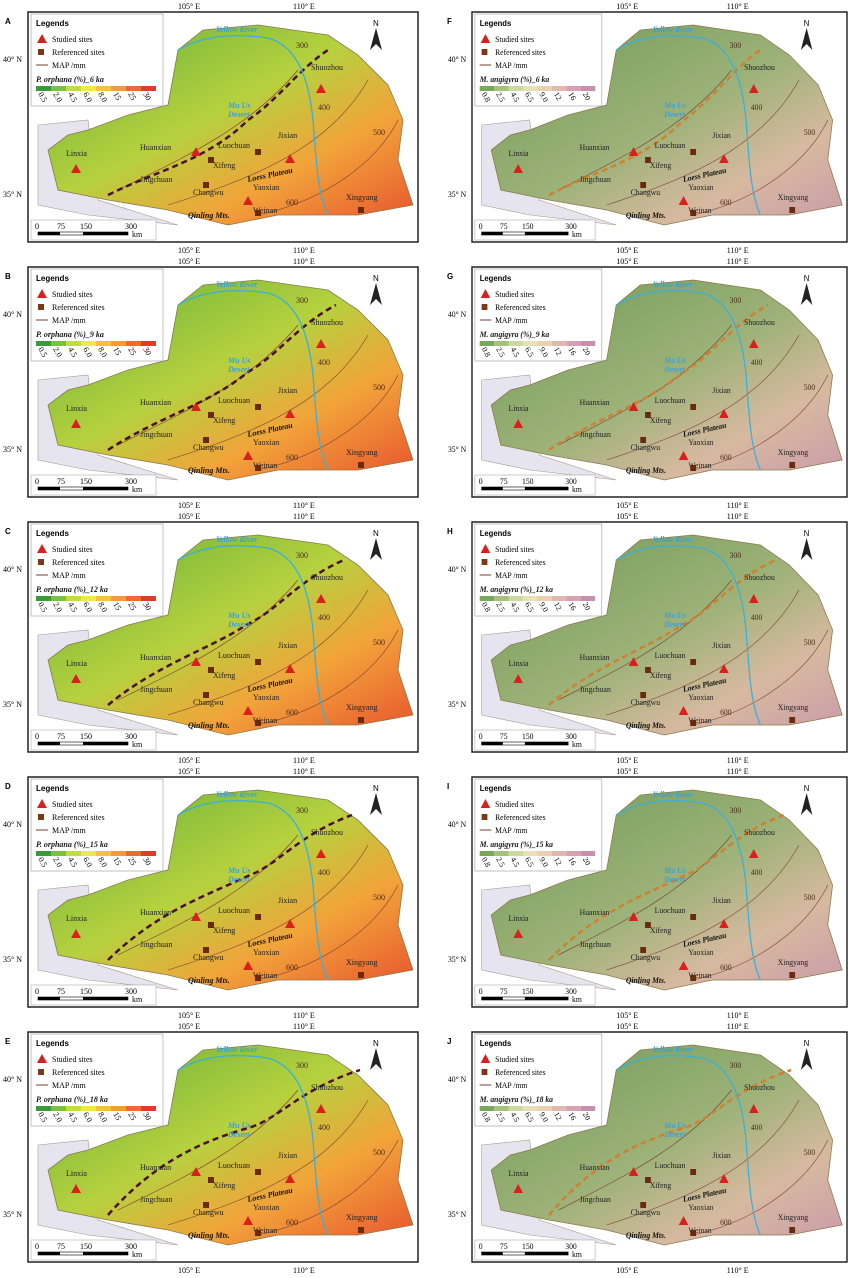 The image size is (851, 1278). Describe the element at coordinates (500, 96) in the screenshot. I see `scale-label: 2.5` at that location.